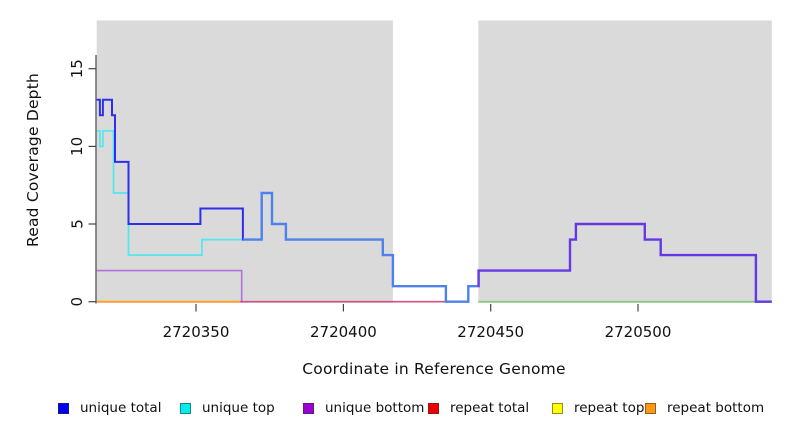 Image resolution: width=792 pixels, height=432 pixels. I want to click on legend-item-repeat-total: repeat total, so click(478, 408).